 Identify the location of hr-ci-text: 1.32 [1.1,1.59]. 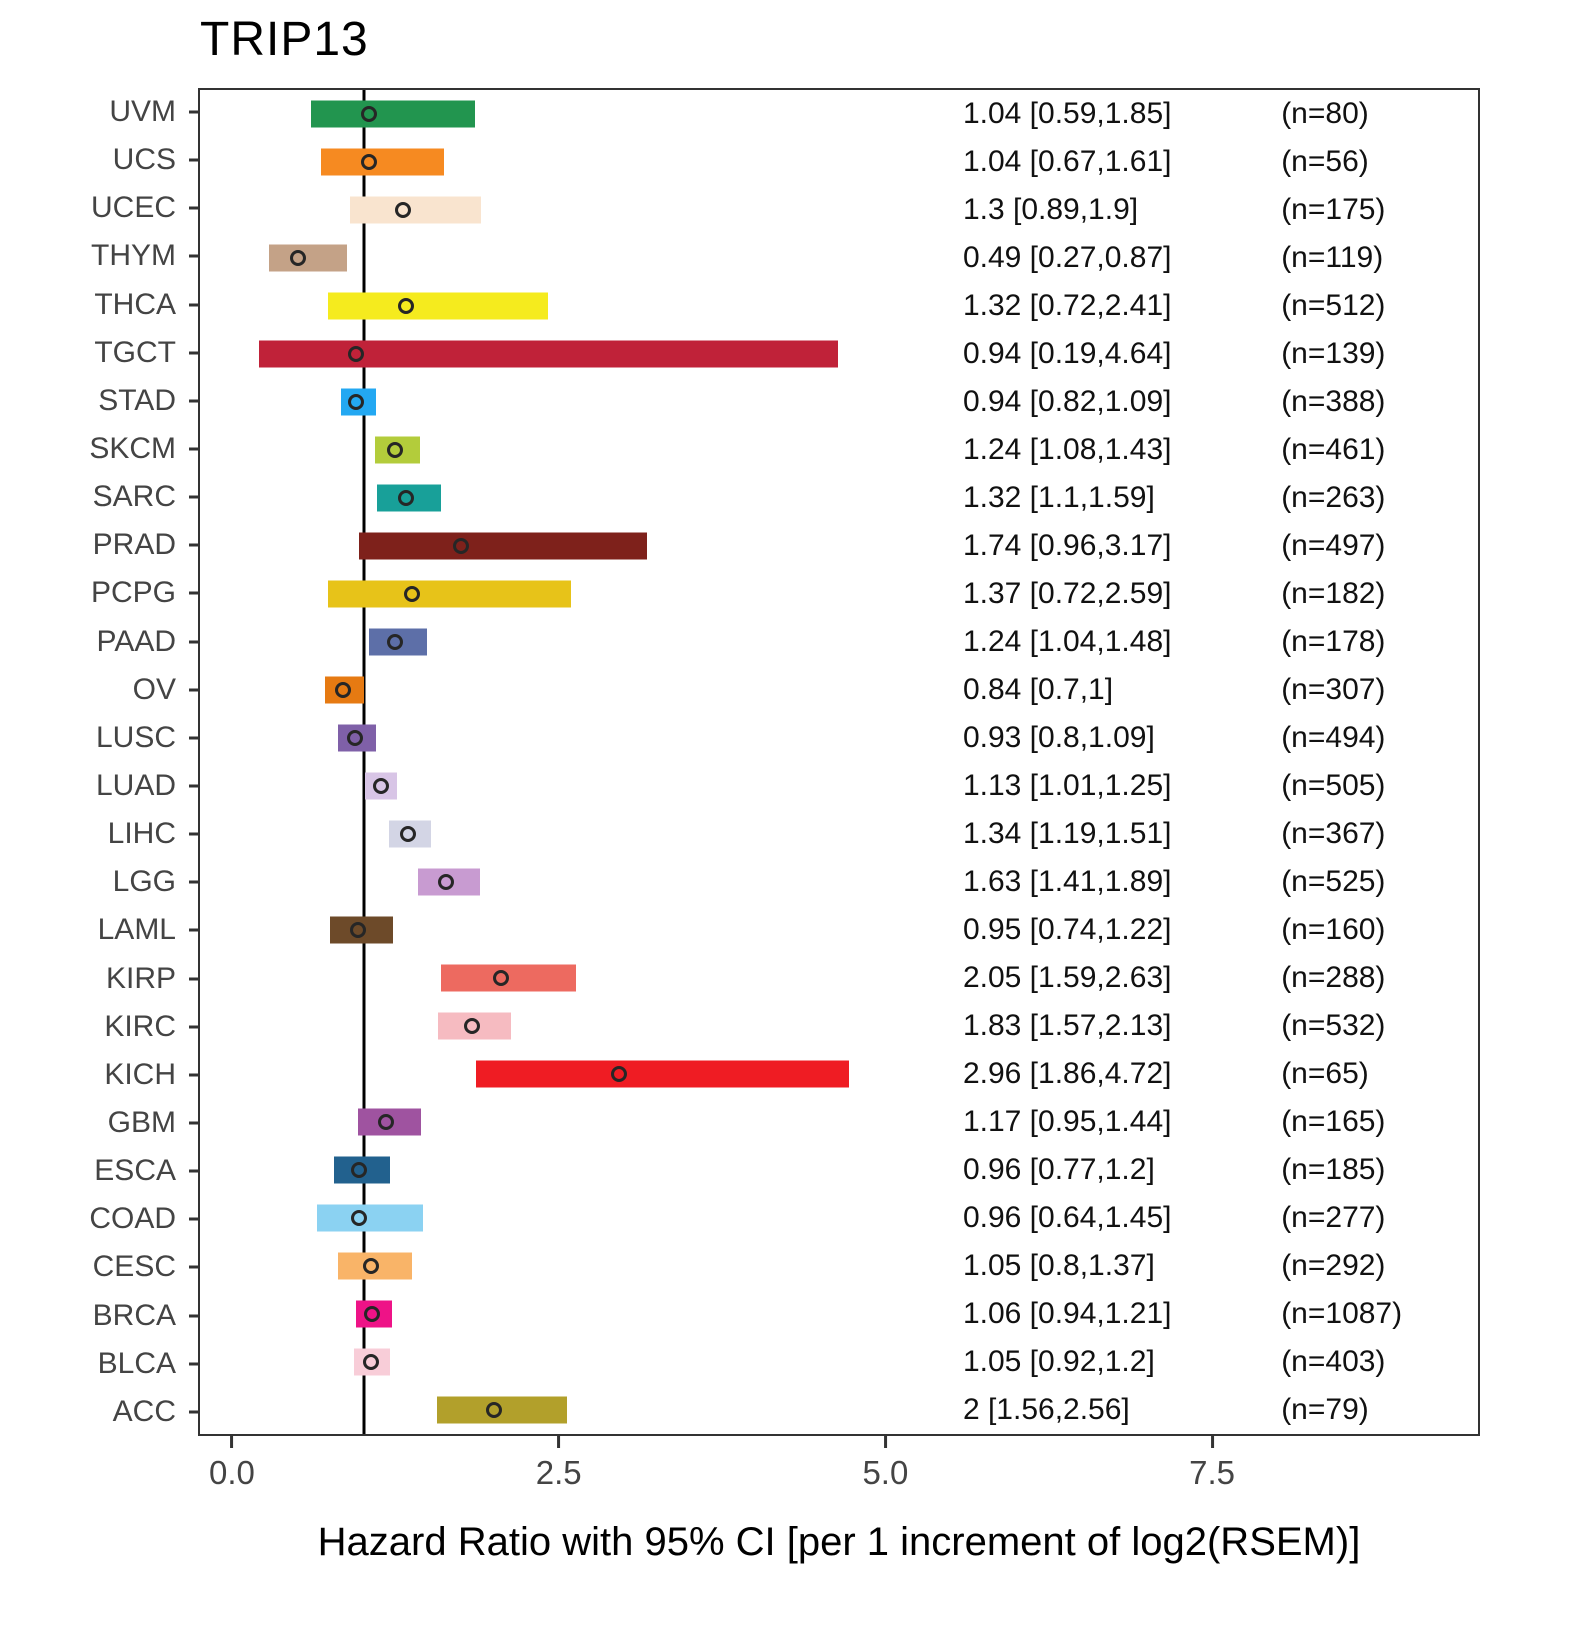
(1058, 497).